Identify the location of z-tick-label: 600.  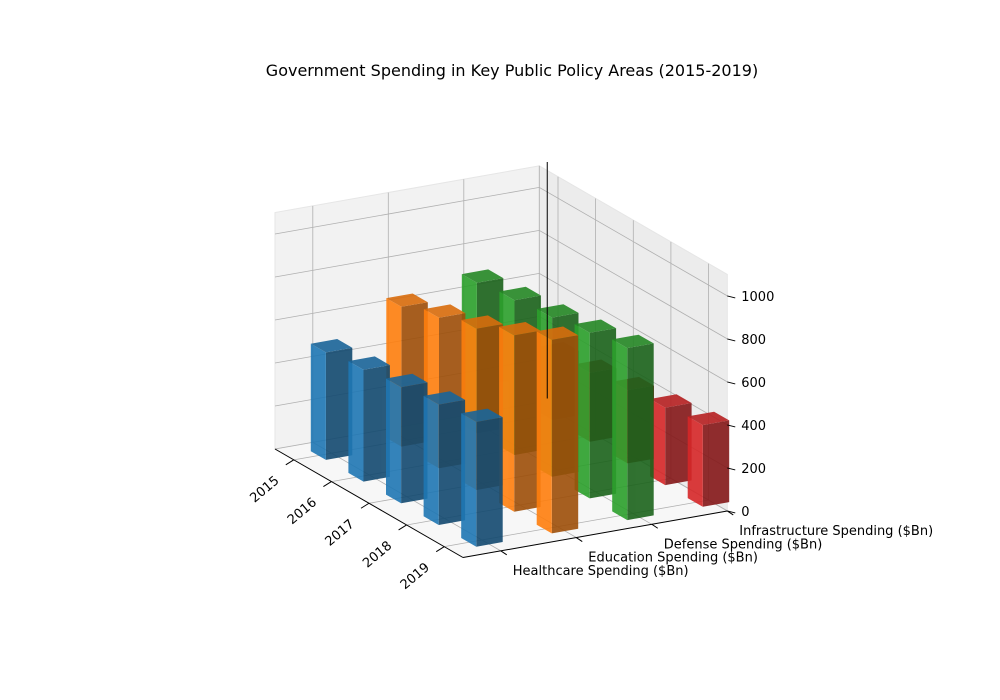
(753, 383).